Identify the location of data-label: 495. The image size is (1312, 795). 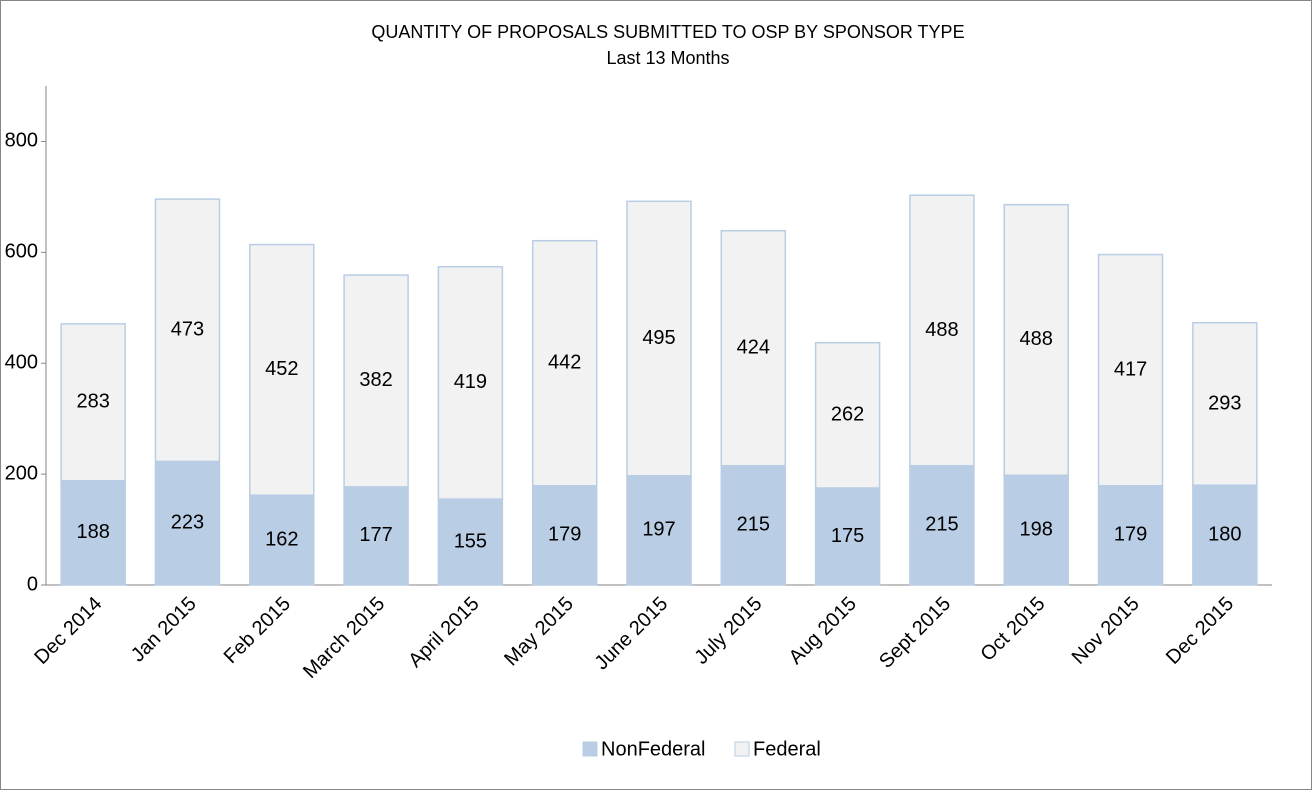
(658, 338).